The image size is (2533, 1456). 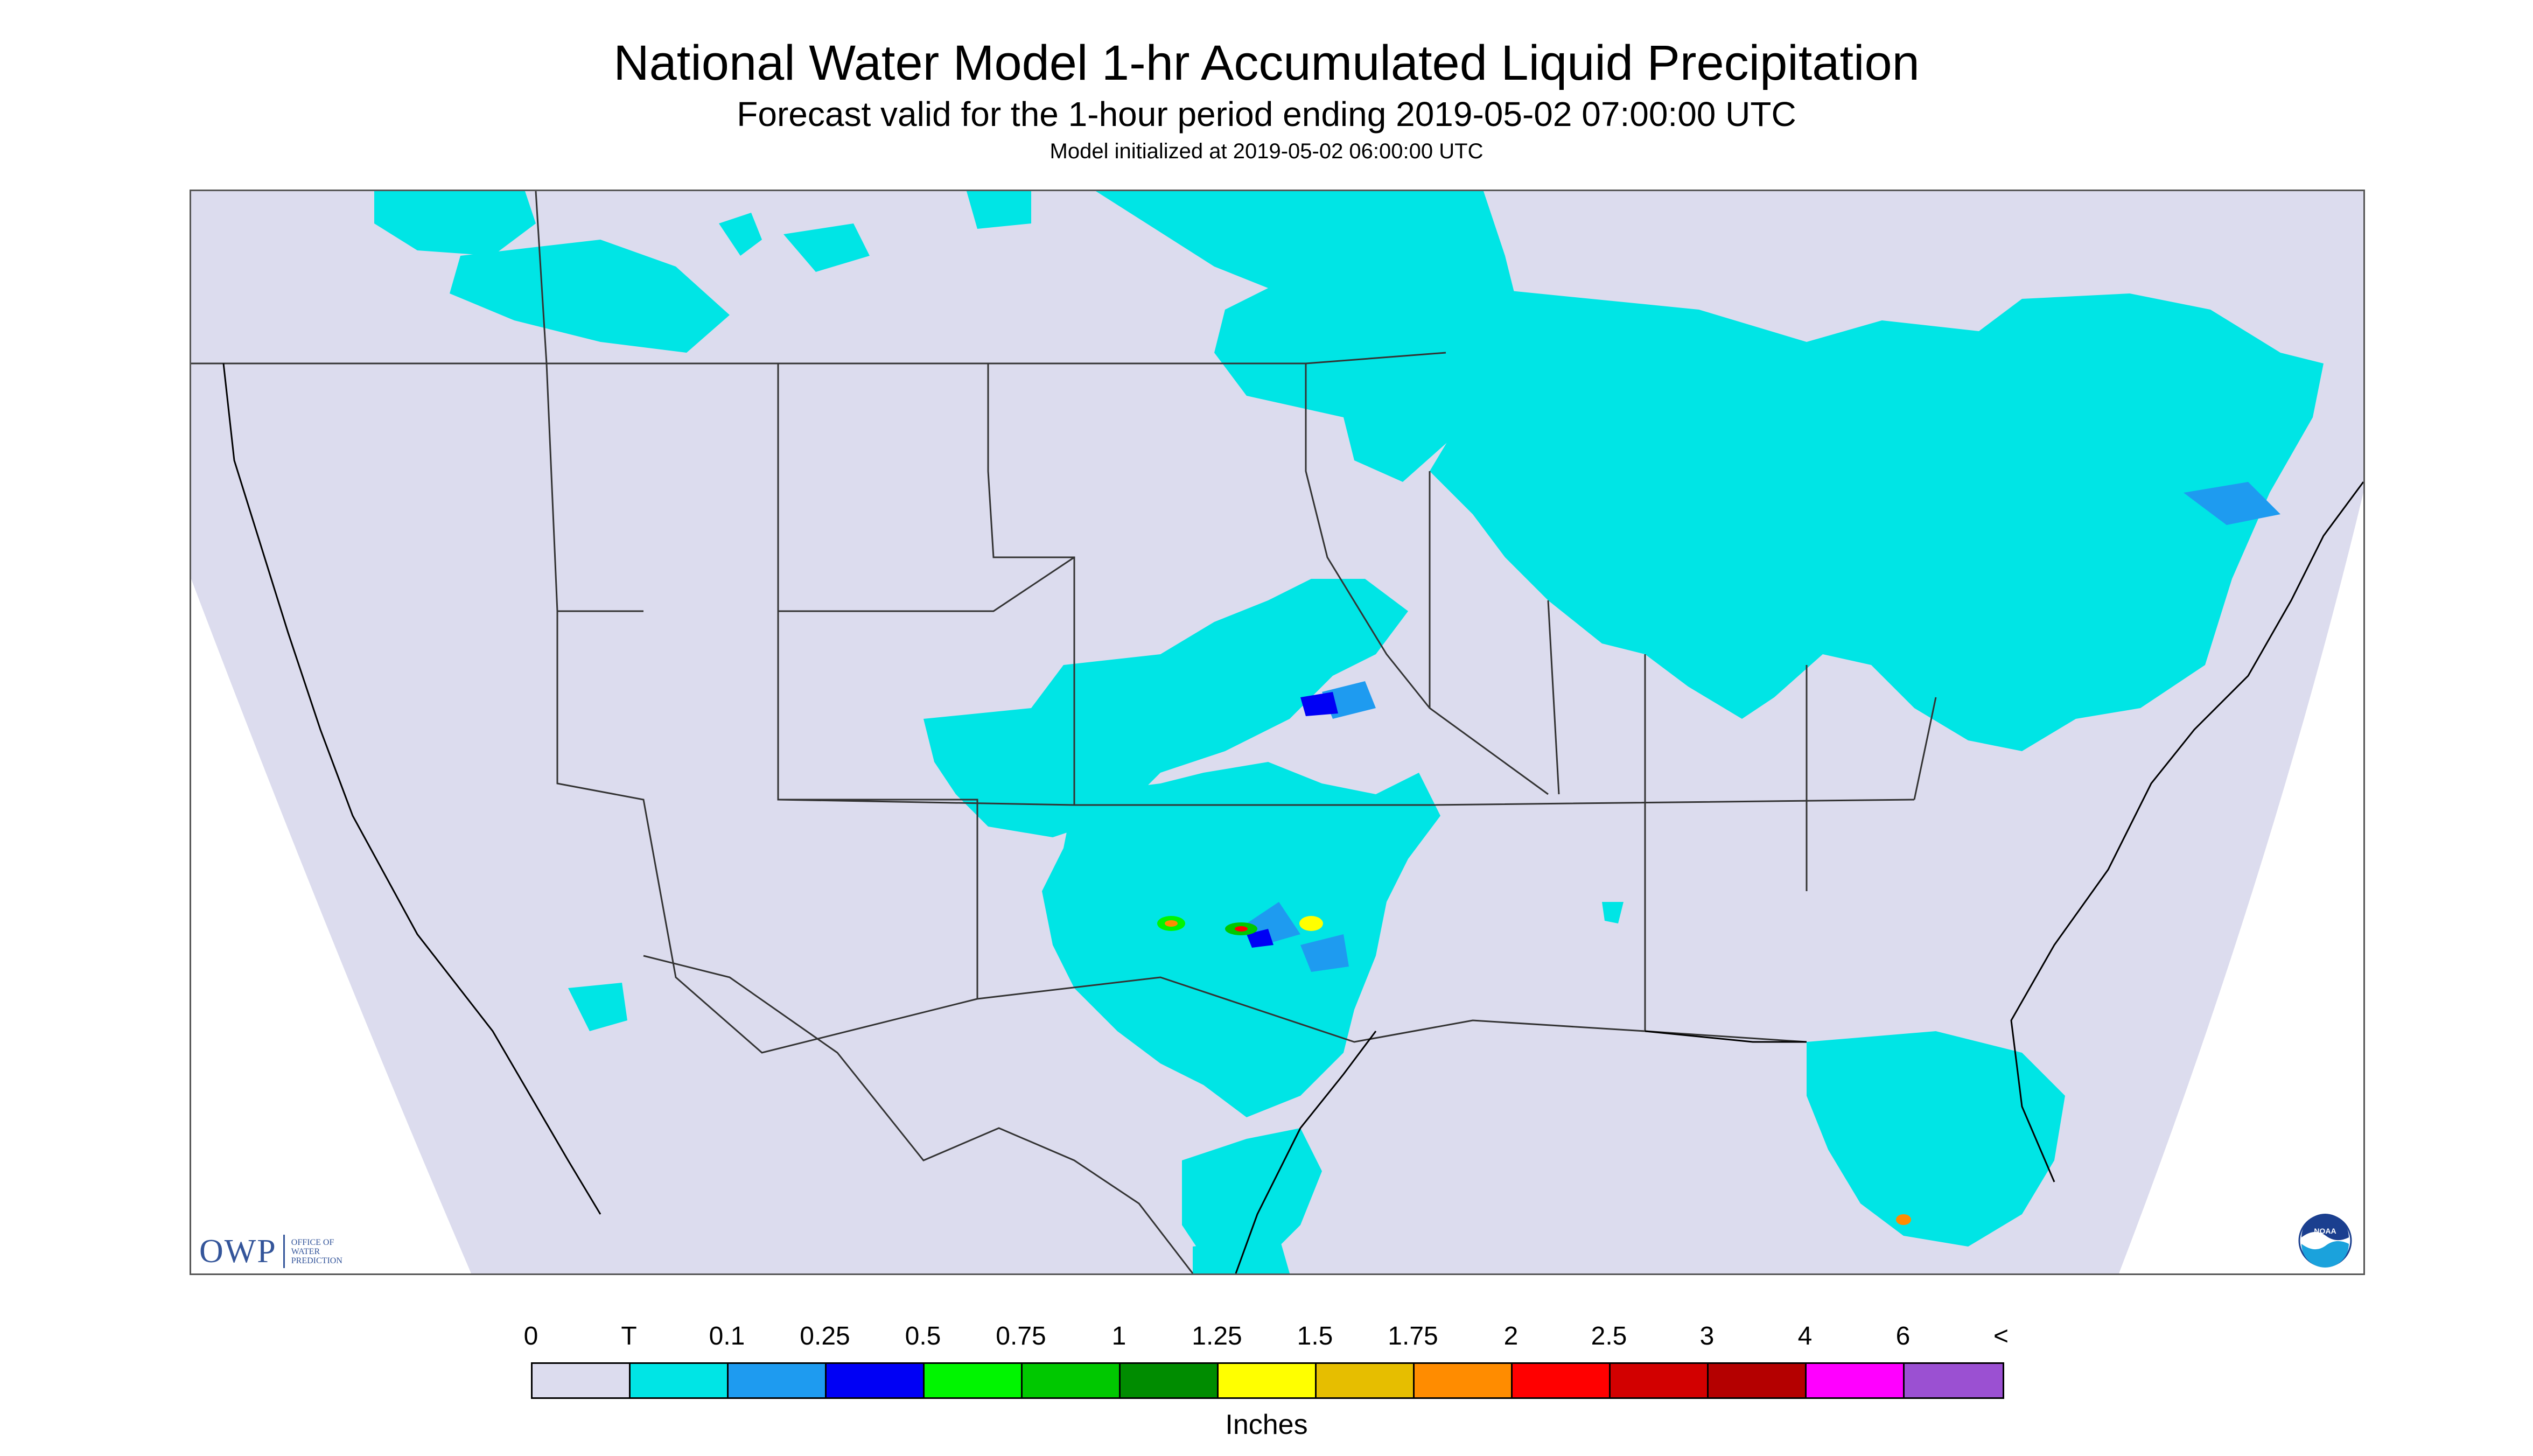 What do you see at coordinates (825, 1336) in the screenshot?
I see `legend-tick-label: 0.25` at bounding box center [825, 1336].